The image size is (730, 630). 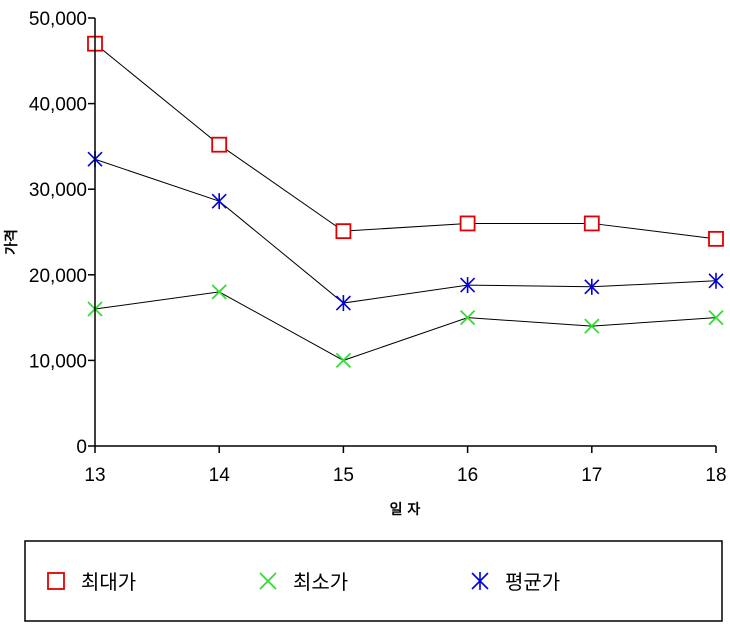 I want to click on legend-marker-asterisk, so click(x=480, y=581).